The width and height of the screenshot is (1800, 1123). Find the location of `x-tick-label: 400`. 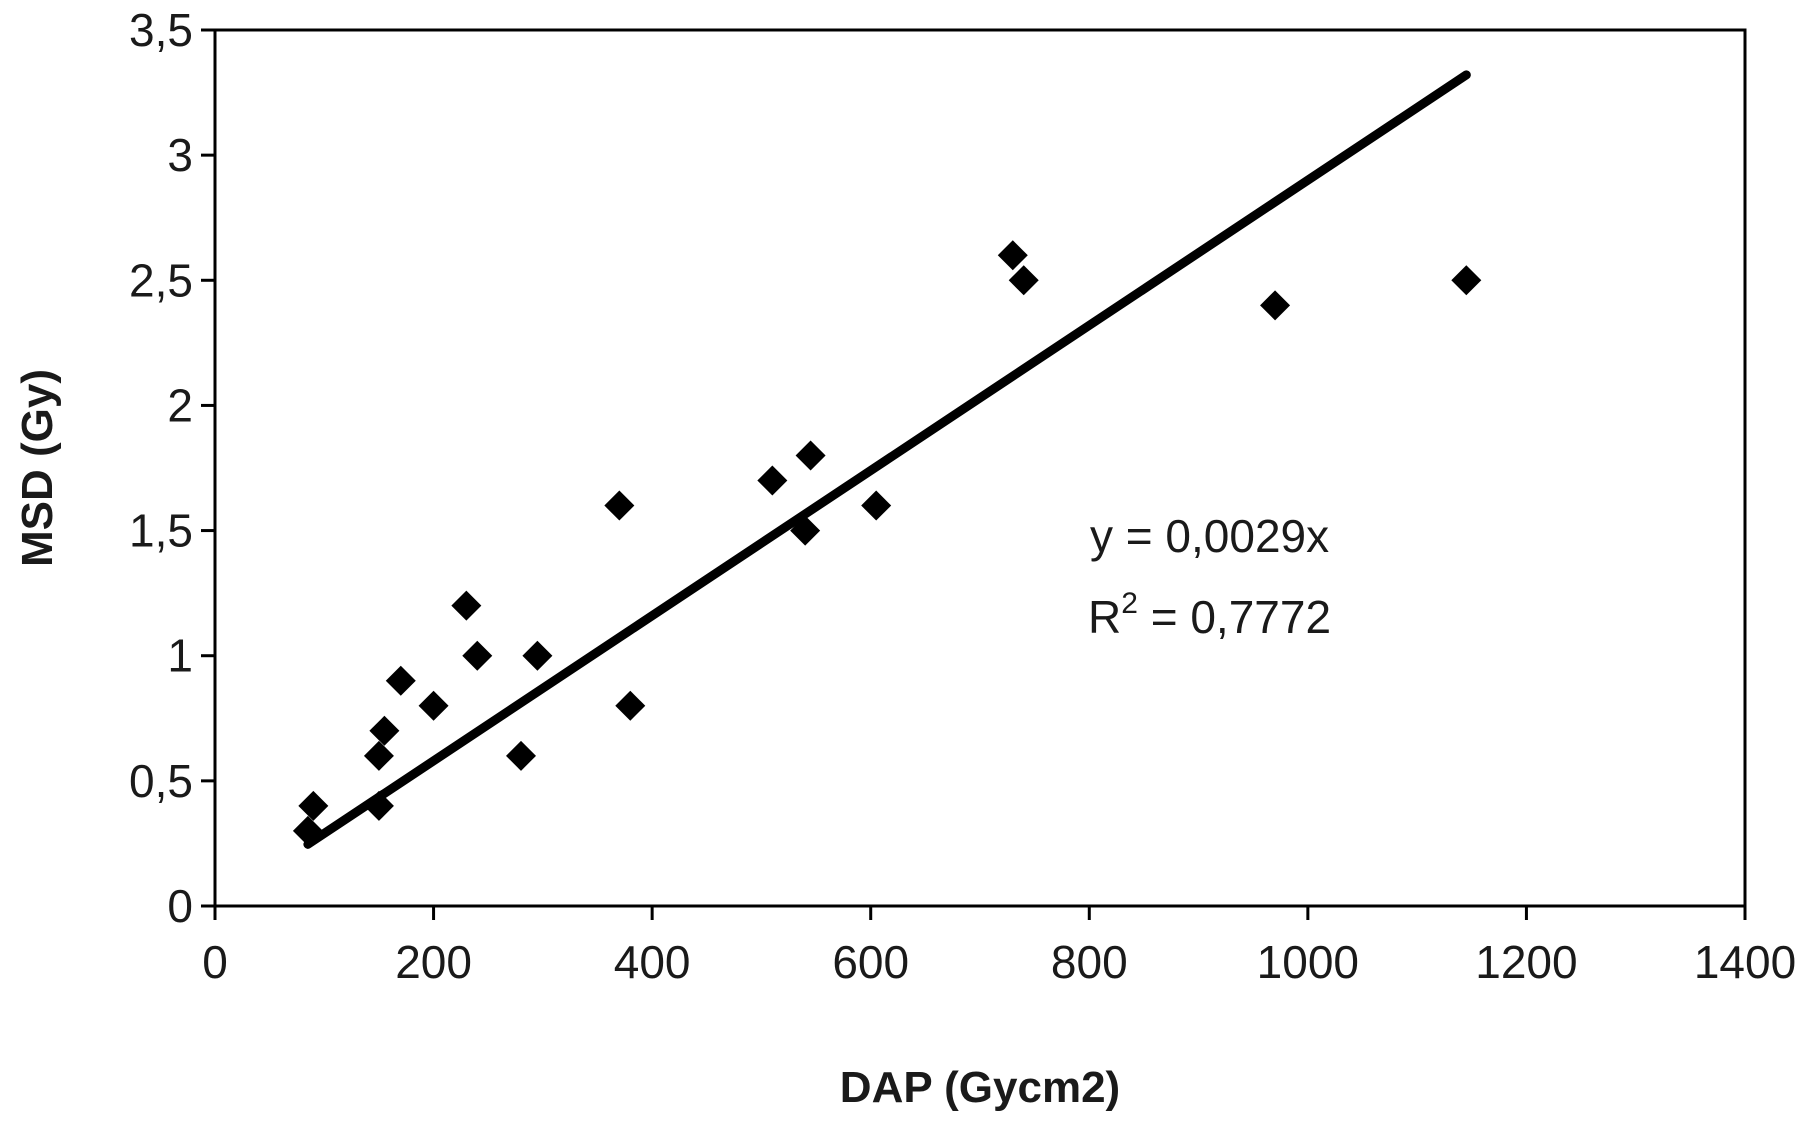

x-tick-label: 400 is located at coordinates (652, 962).